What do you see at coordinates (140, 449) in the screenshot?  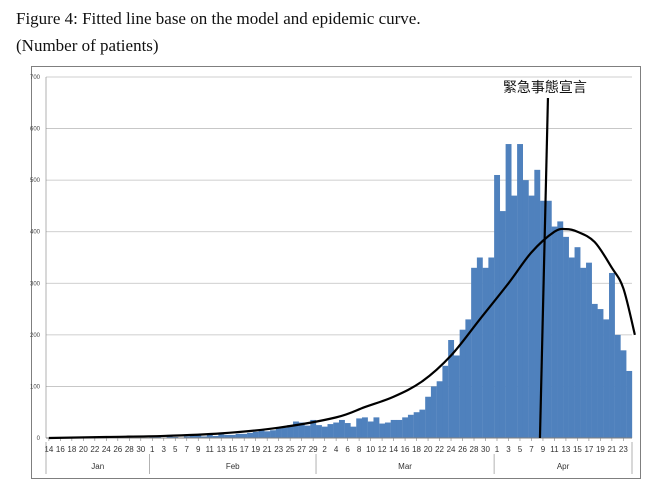 I see `x-tick-label: 30` at bounding box center [140, 449].